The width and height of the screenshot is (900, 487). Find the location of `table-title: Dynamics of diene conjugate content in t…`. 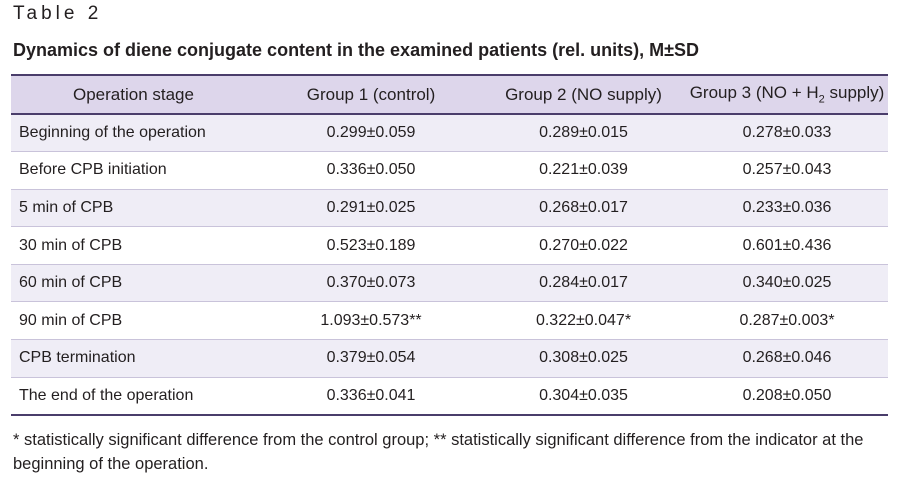

table-title: Dynamics of diene conjugate content in t… is located at coordinates (356, 50).